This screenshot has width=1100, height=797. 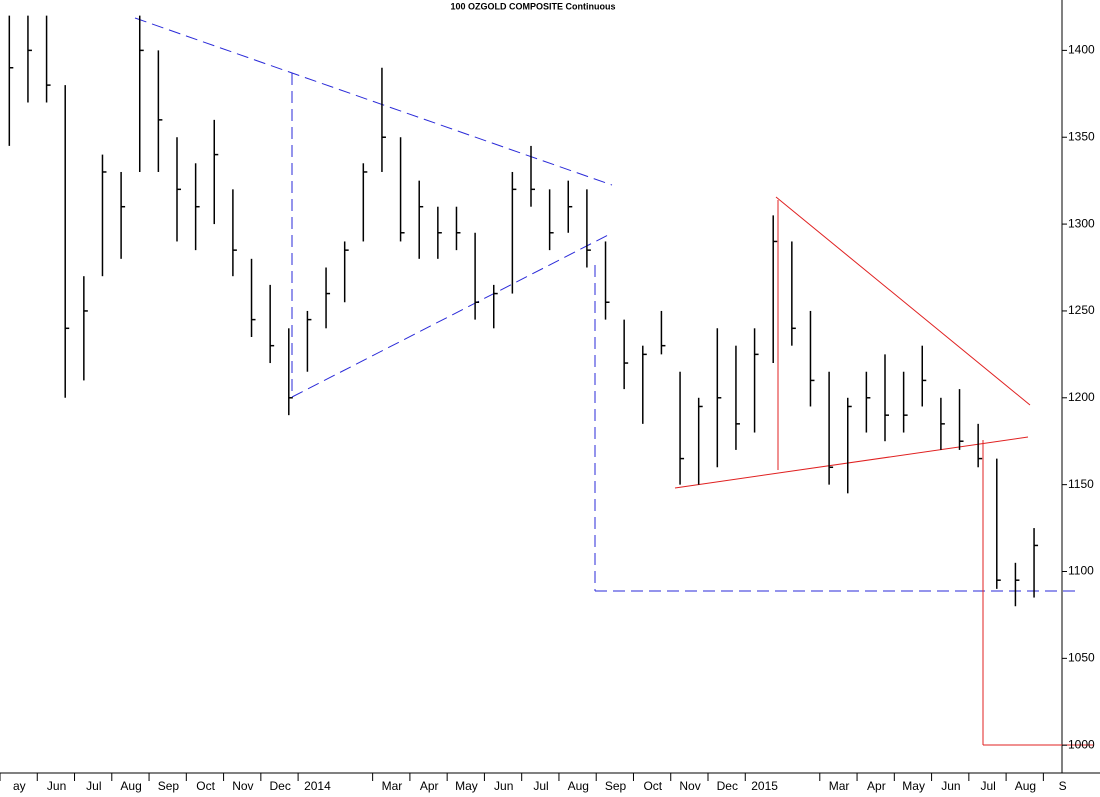 What do you see at coordinates (1081, 136) in the screenshot?
I see `y-tick-label: 1350` at bounding box center [1081, 136].